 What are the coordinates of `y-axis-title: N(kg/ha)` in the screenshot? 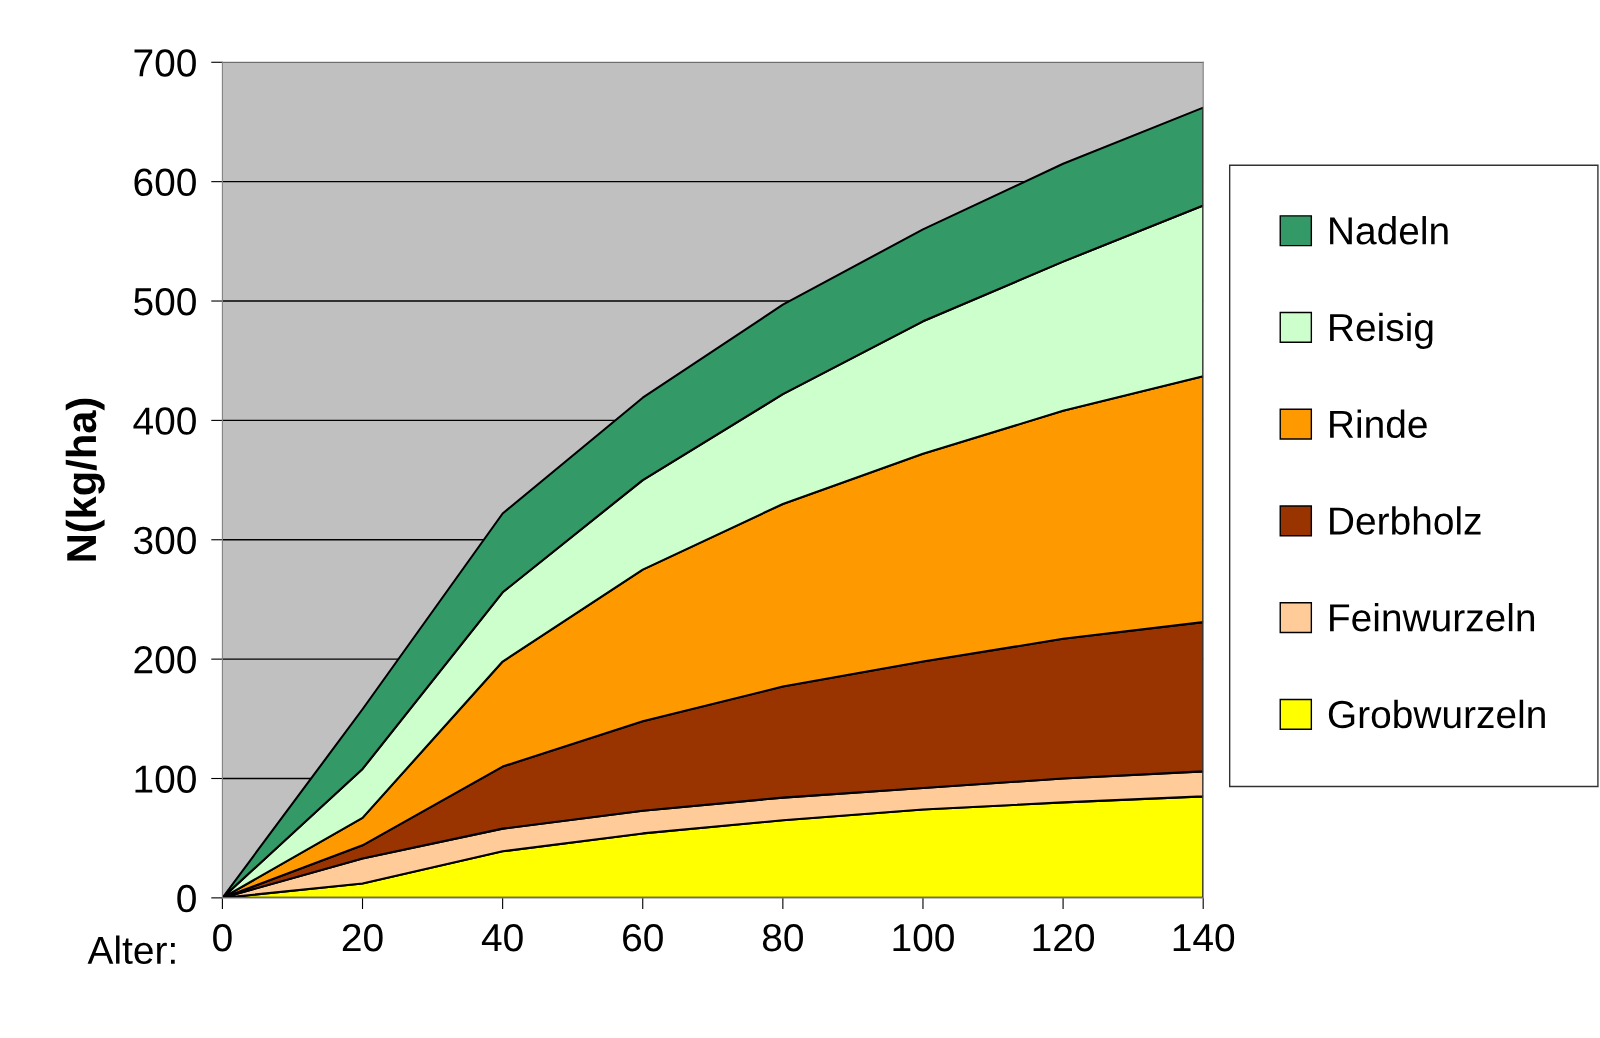 It's located at (85, 479).